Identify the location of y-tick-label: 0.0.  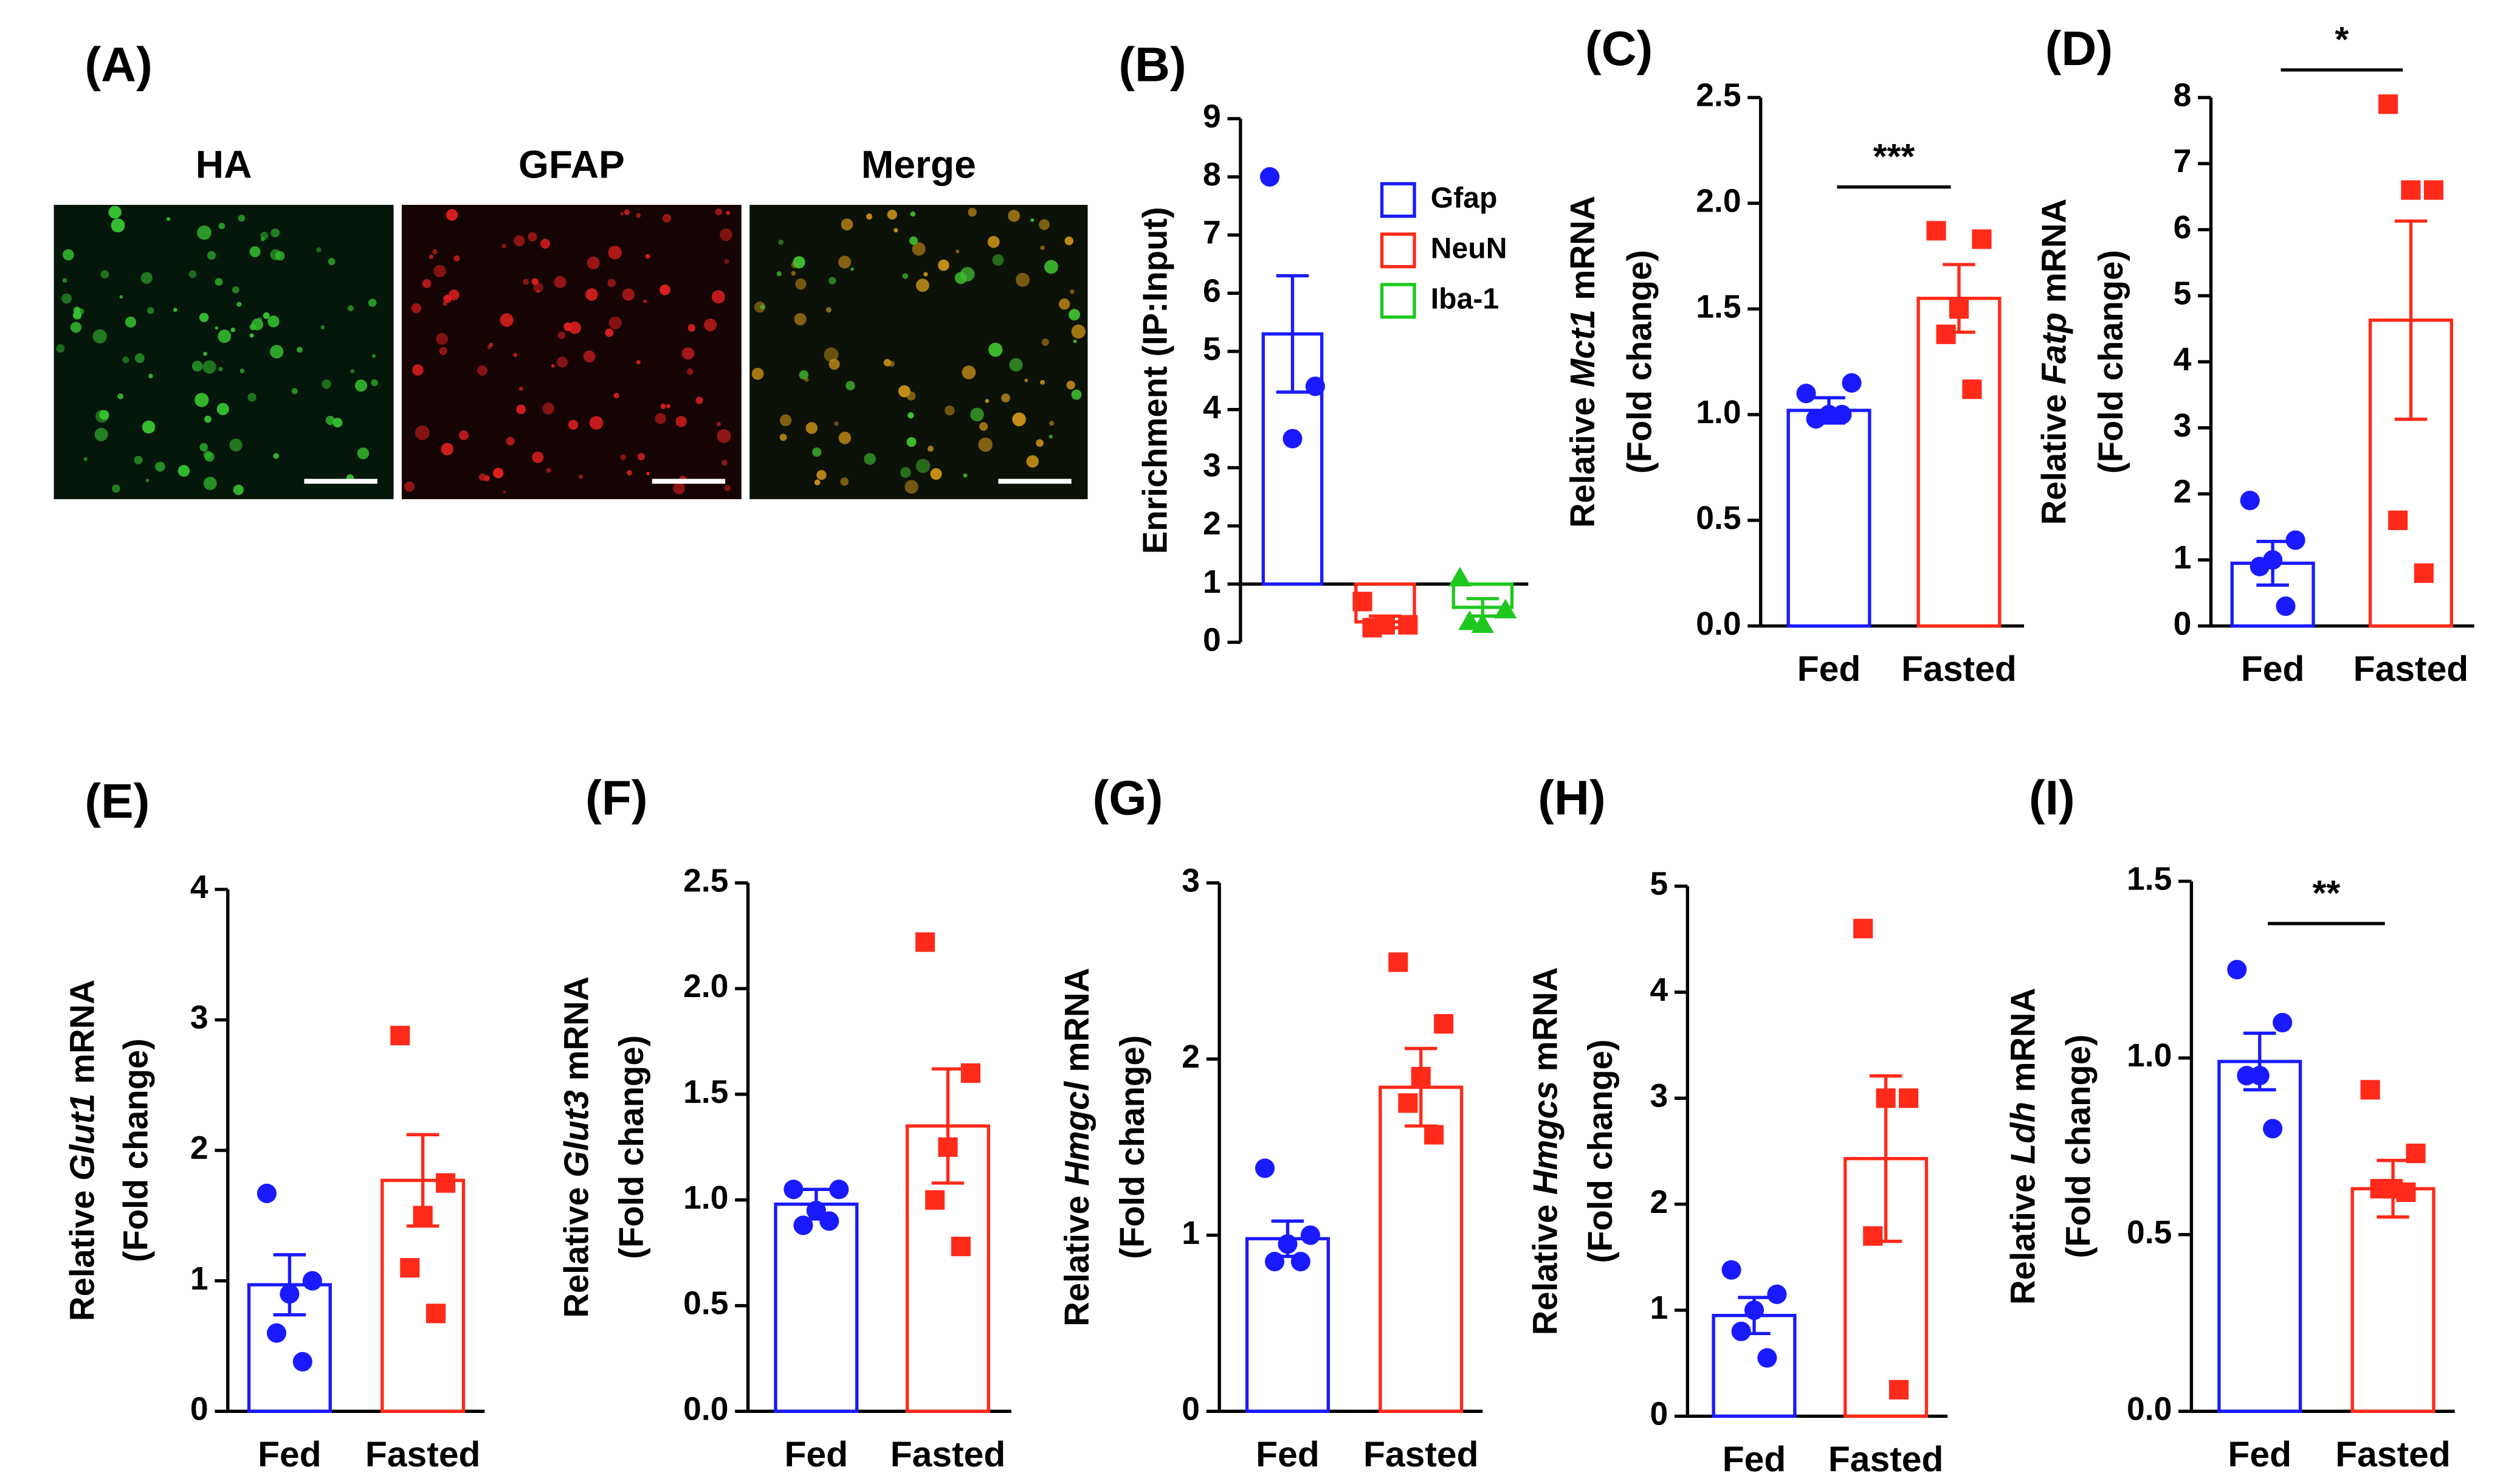
(705, 1409).